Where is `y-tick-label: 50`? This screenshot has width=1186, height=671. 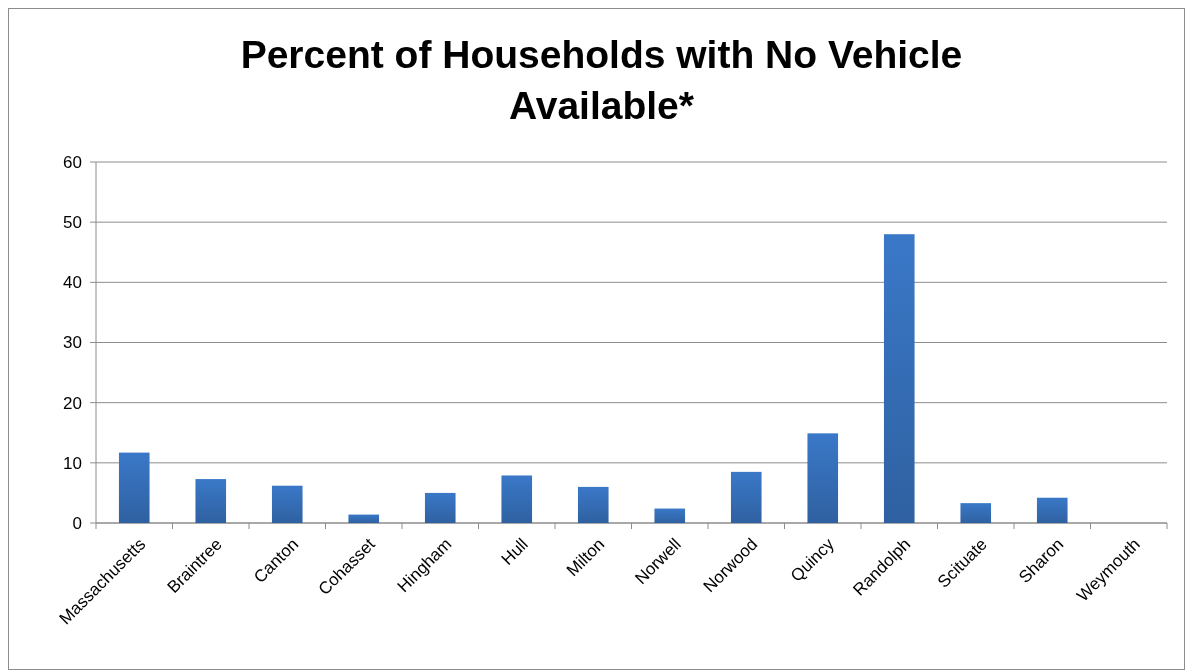 y-tick-label: 50 is located at coordinates (72, 223).